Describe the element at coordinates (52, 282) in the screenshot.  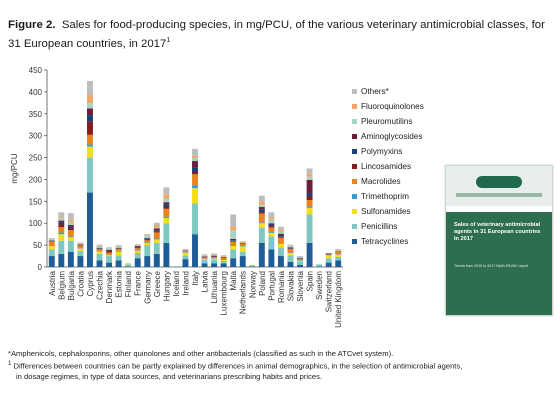
I see `x-tick-label: Austria` at that location.